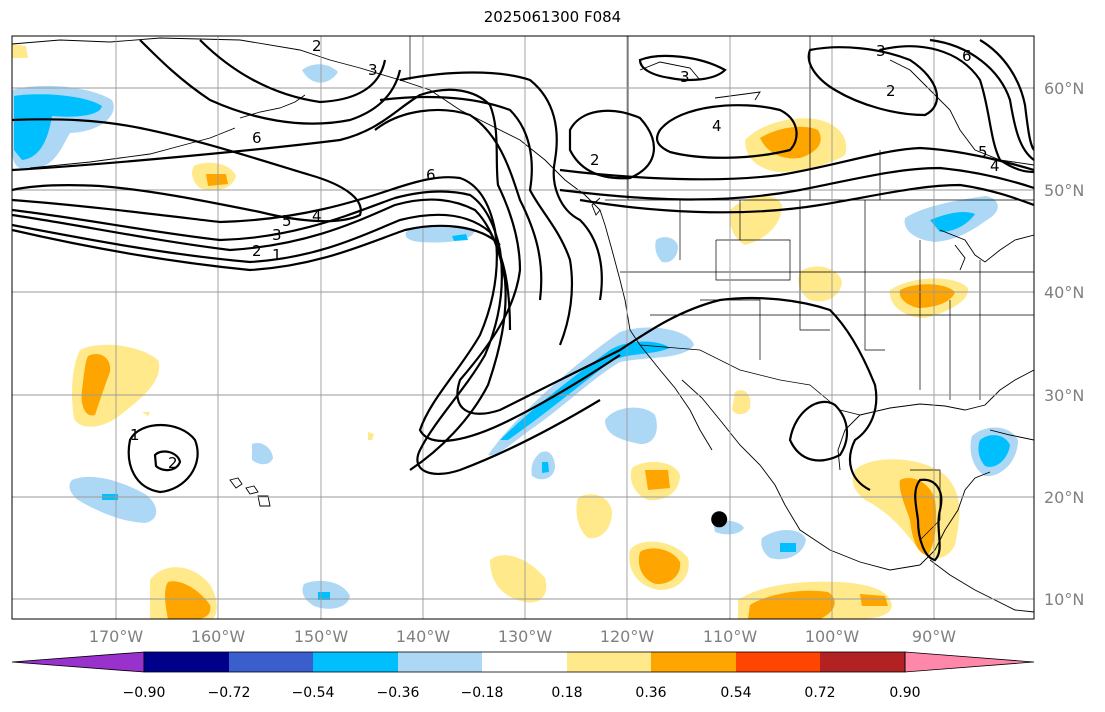 The width and height of the screenshot is (1105, 712). Describe the element at coordinates (934, 636) in the screenshot. I see `lon-tick-label: 90°W` at that location.